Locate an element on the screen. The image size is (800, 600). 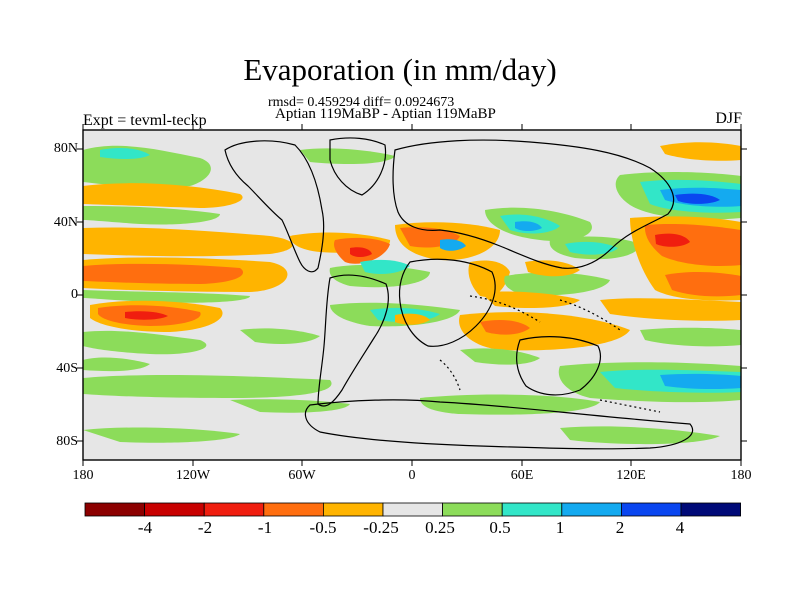
lat-label-40n: 40N is located at coordinates (65, 222).